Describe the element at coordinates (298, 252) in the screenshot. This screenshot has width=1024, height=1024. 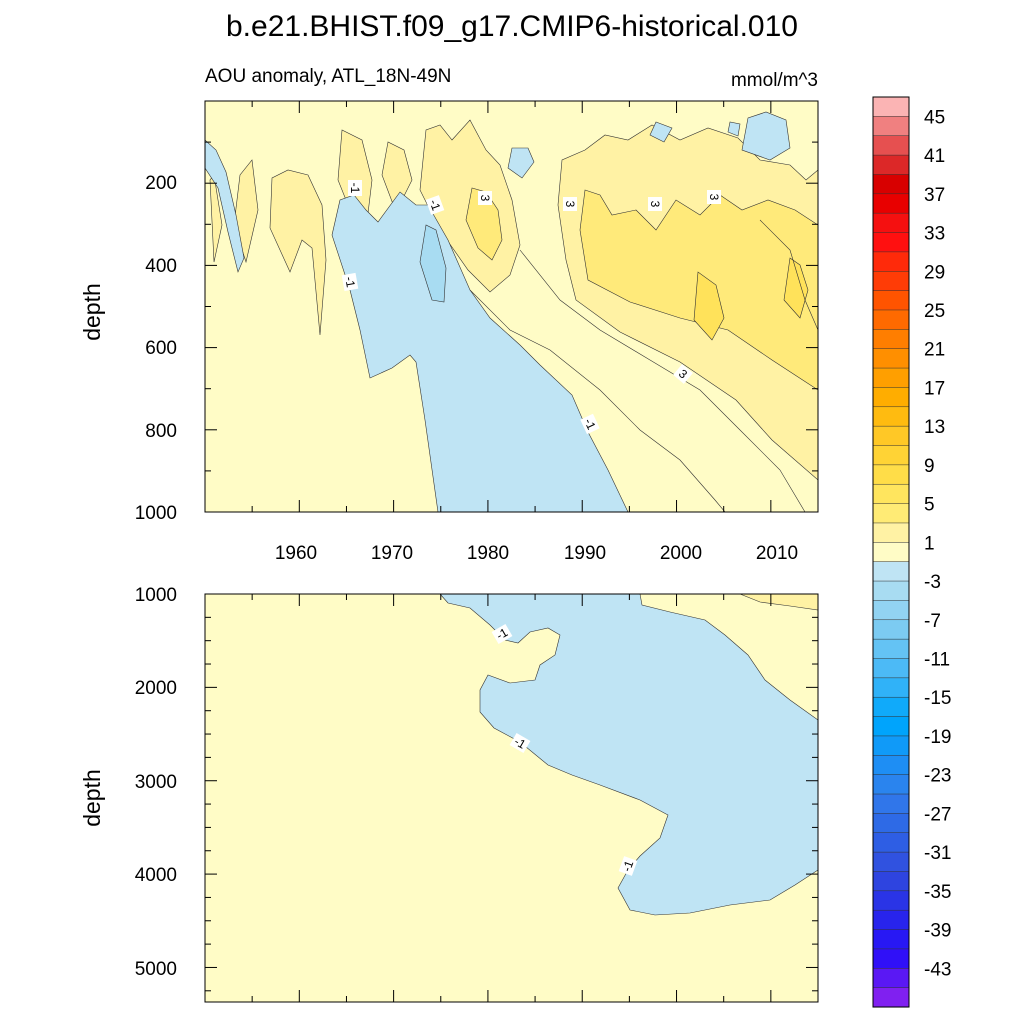
I see `upper-region-pos3-1962` at that location.